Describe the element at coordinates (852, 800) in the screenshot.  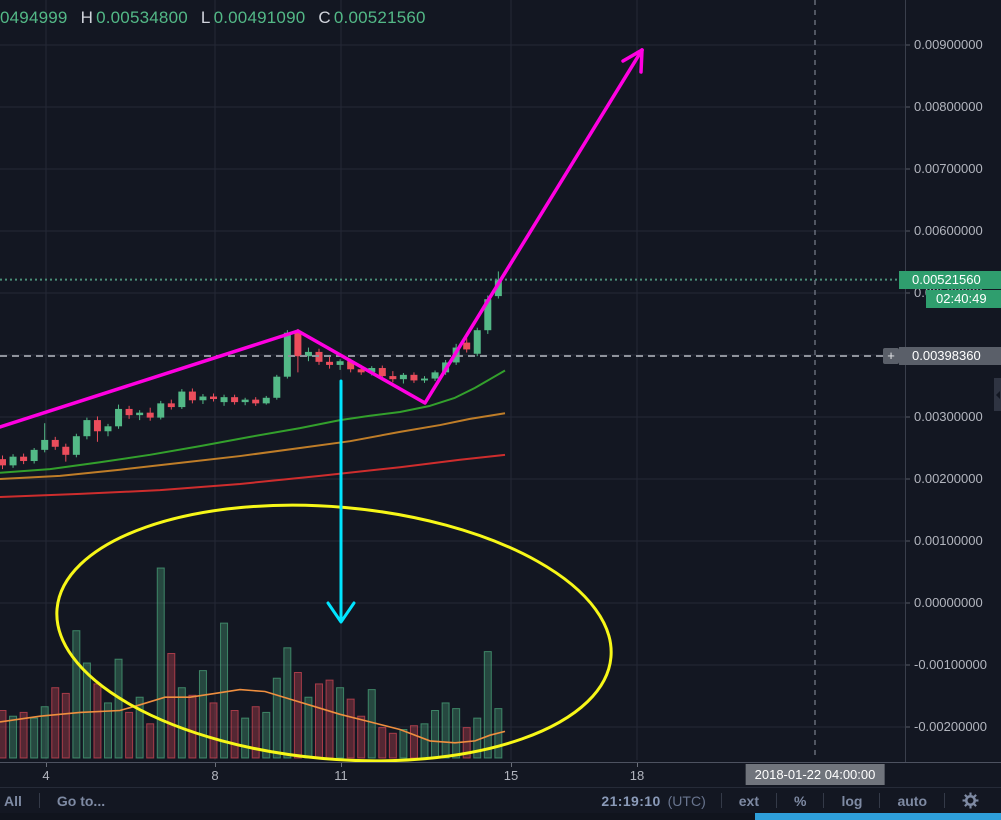
I see `log-scale-button: log` at that location.